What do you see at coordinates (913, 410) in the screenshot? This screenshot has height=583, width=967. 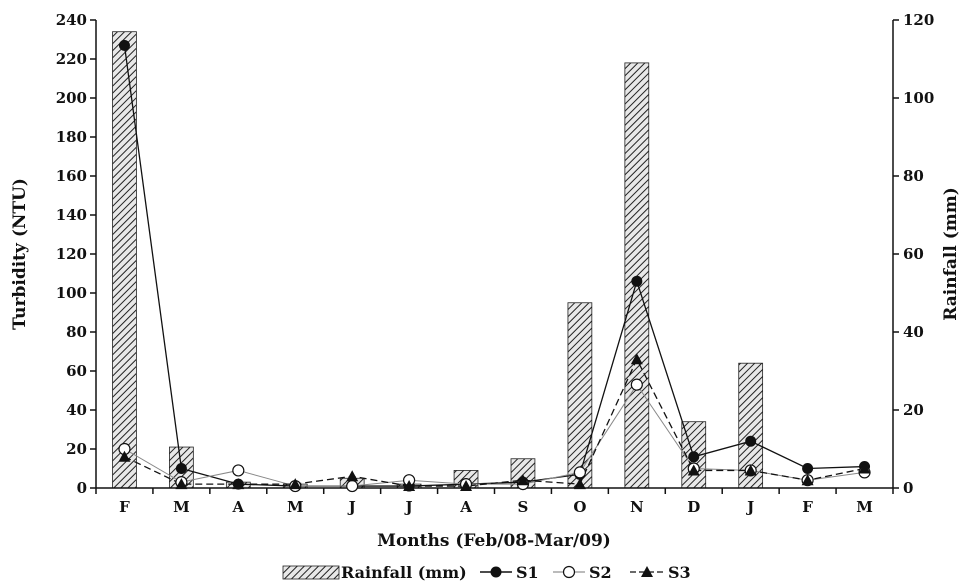 I see `right-tick-label: 20` at bounding box center [913, 410].